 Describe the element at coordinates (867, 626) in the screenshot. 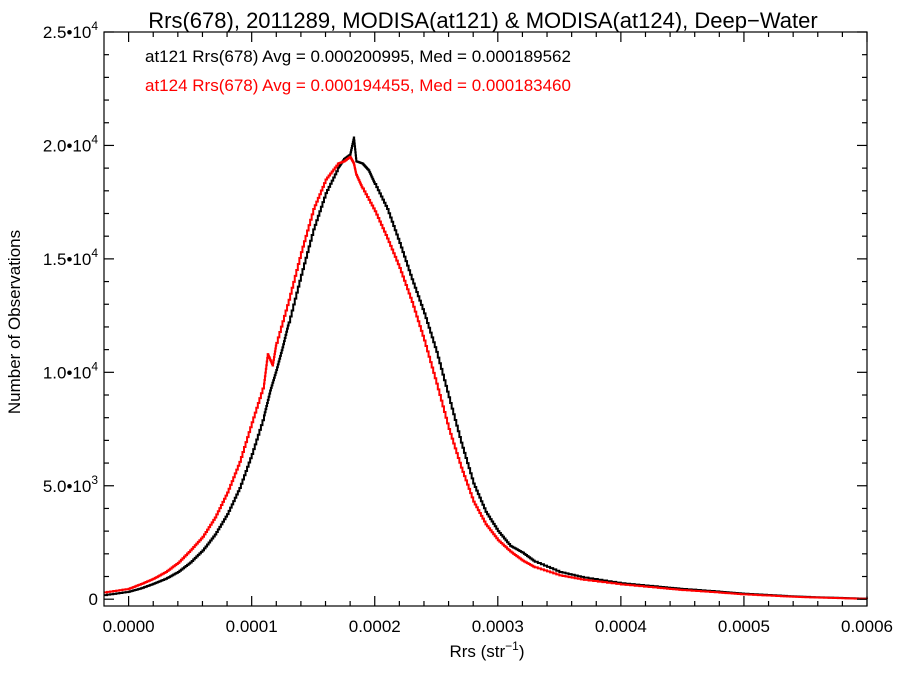

I see `x-tick-label: 0.0006` at that location.